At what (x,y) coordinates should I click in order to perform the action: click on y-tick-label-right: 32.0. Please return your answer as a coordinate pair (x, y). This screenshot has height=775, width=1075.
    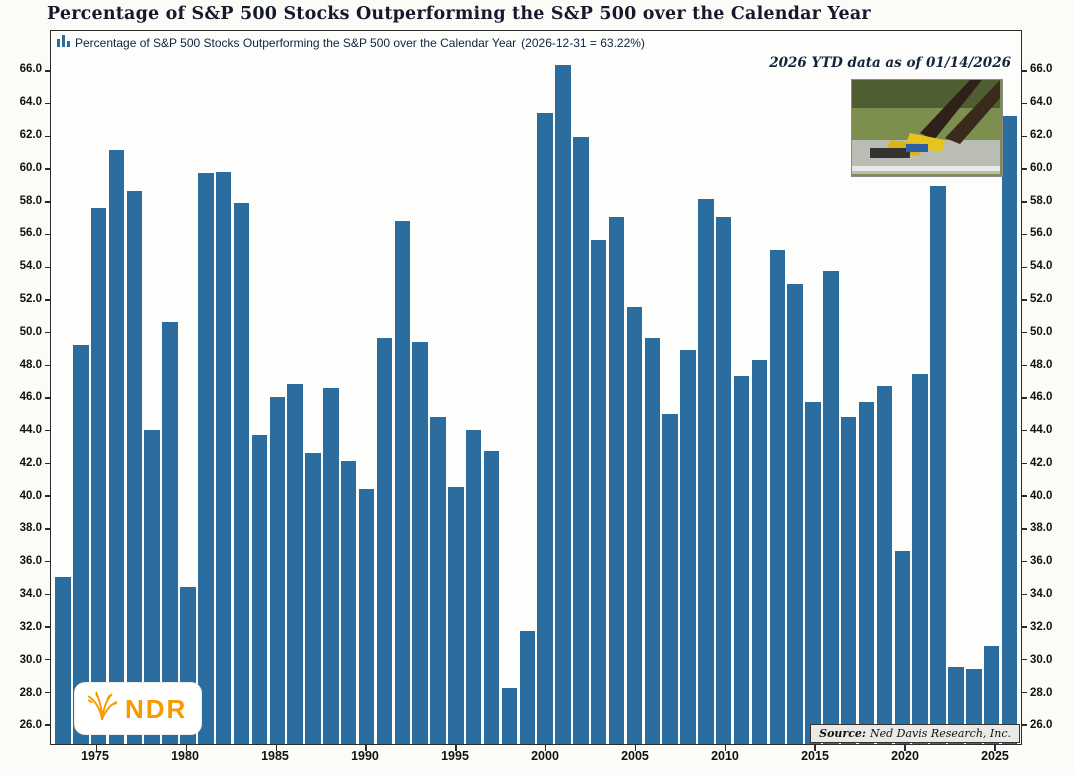
    Looking at the image, I should click on (1041, 626).